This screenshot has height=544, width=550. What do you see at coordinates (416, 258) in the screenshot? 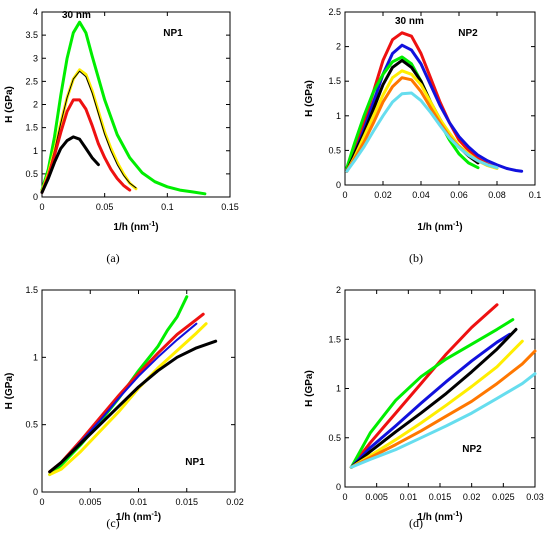
I see `panel-caption: (b)` at bounding box center [416, 258].